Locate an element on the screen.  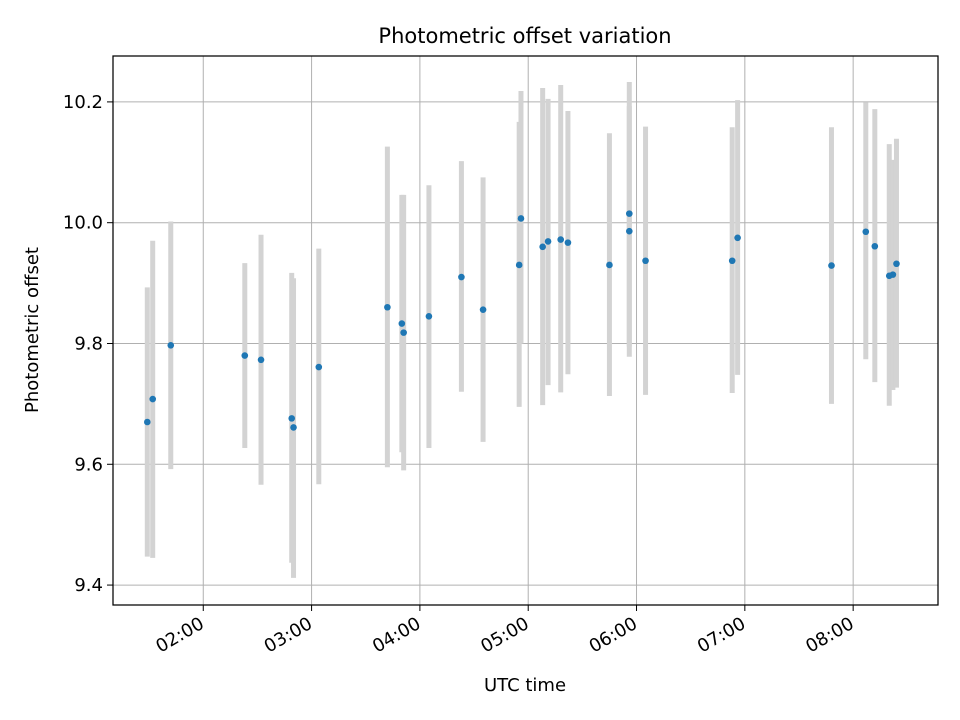
y-tick-label: 9.8 is located at coordinates (88, 343).